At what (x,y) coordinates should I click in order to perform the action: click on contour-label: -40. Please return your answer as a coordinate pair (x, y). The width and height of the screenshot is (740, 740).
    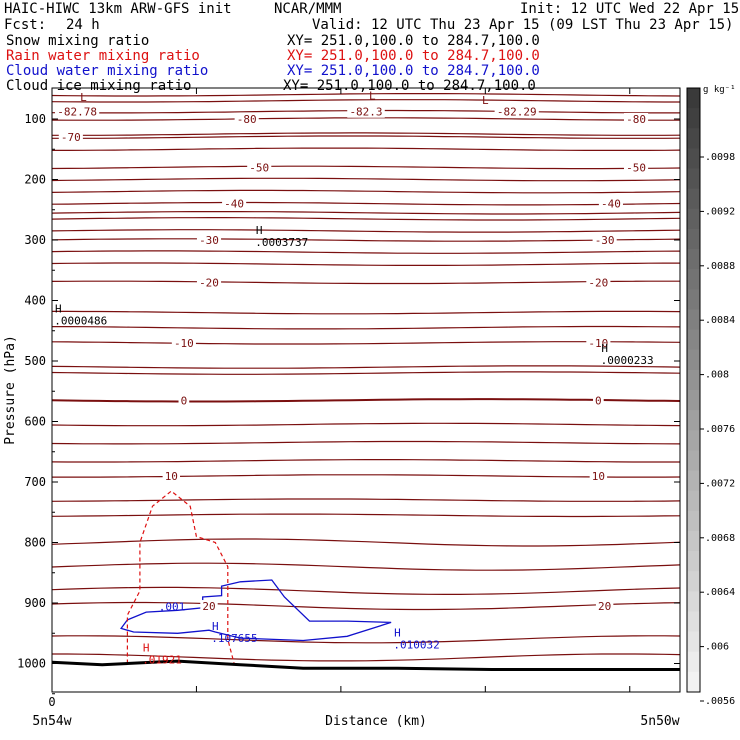
    Looking at the image, I should click on (611, 204).